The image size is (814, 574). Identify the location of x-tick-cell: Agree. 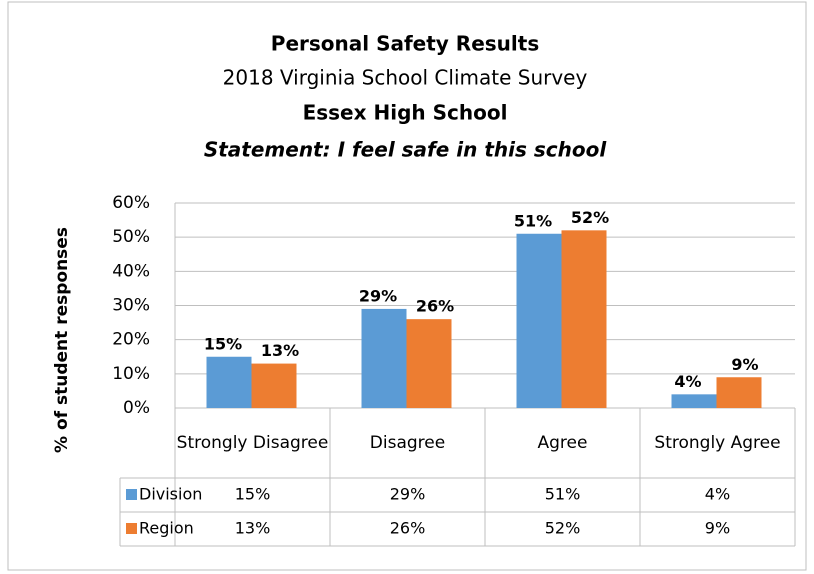
(562, 442).